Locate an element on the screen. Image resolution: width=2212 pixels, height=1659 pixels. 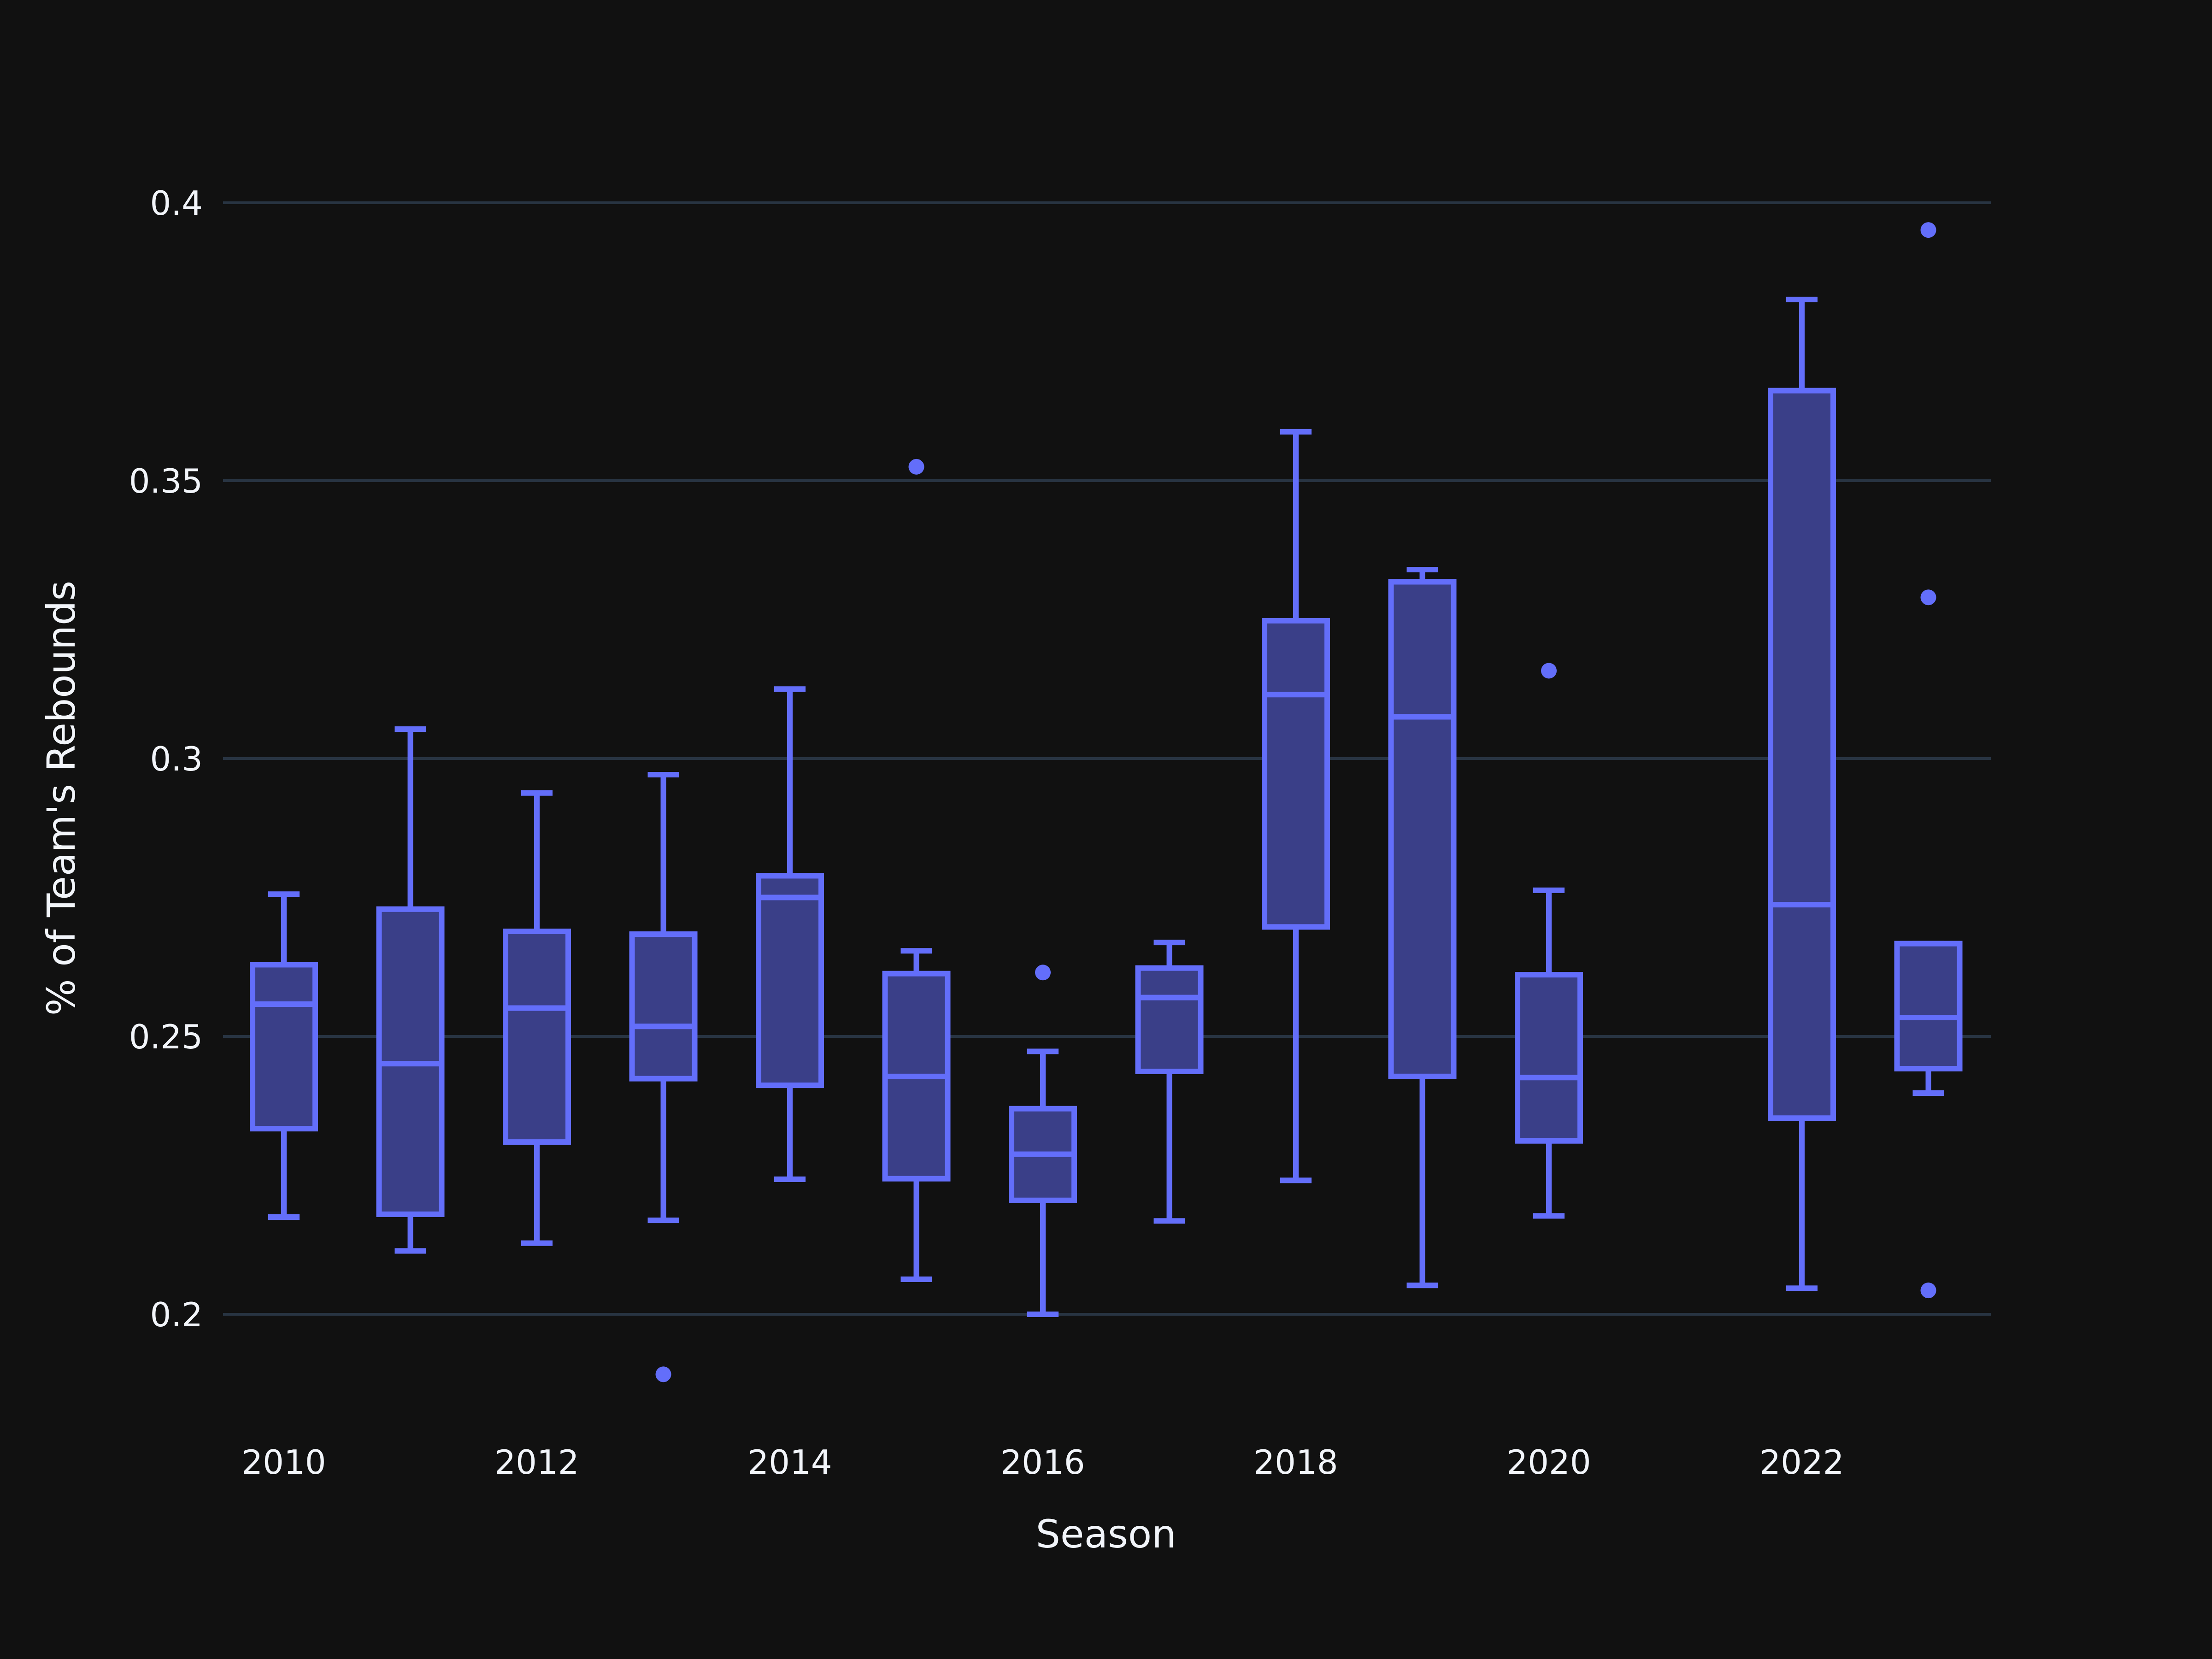
x-tick-label: 2018 is located at coordinates (1295, 1462).